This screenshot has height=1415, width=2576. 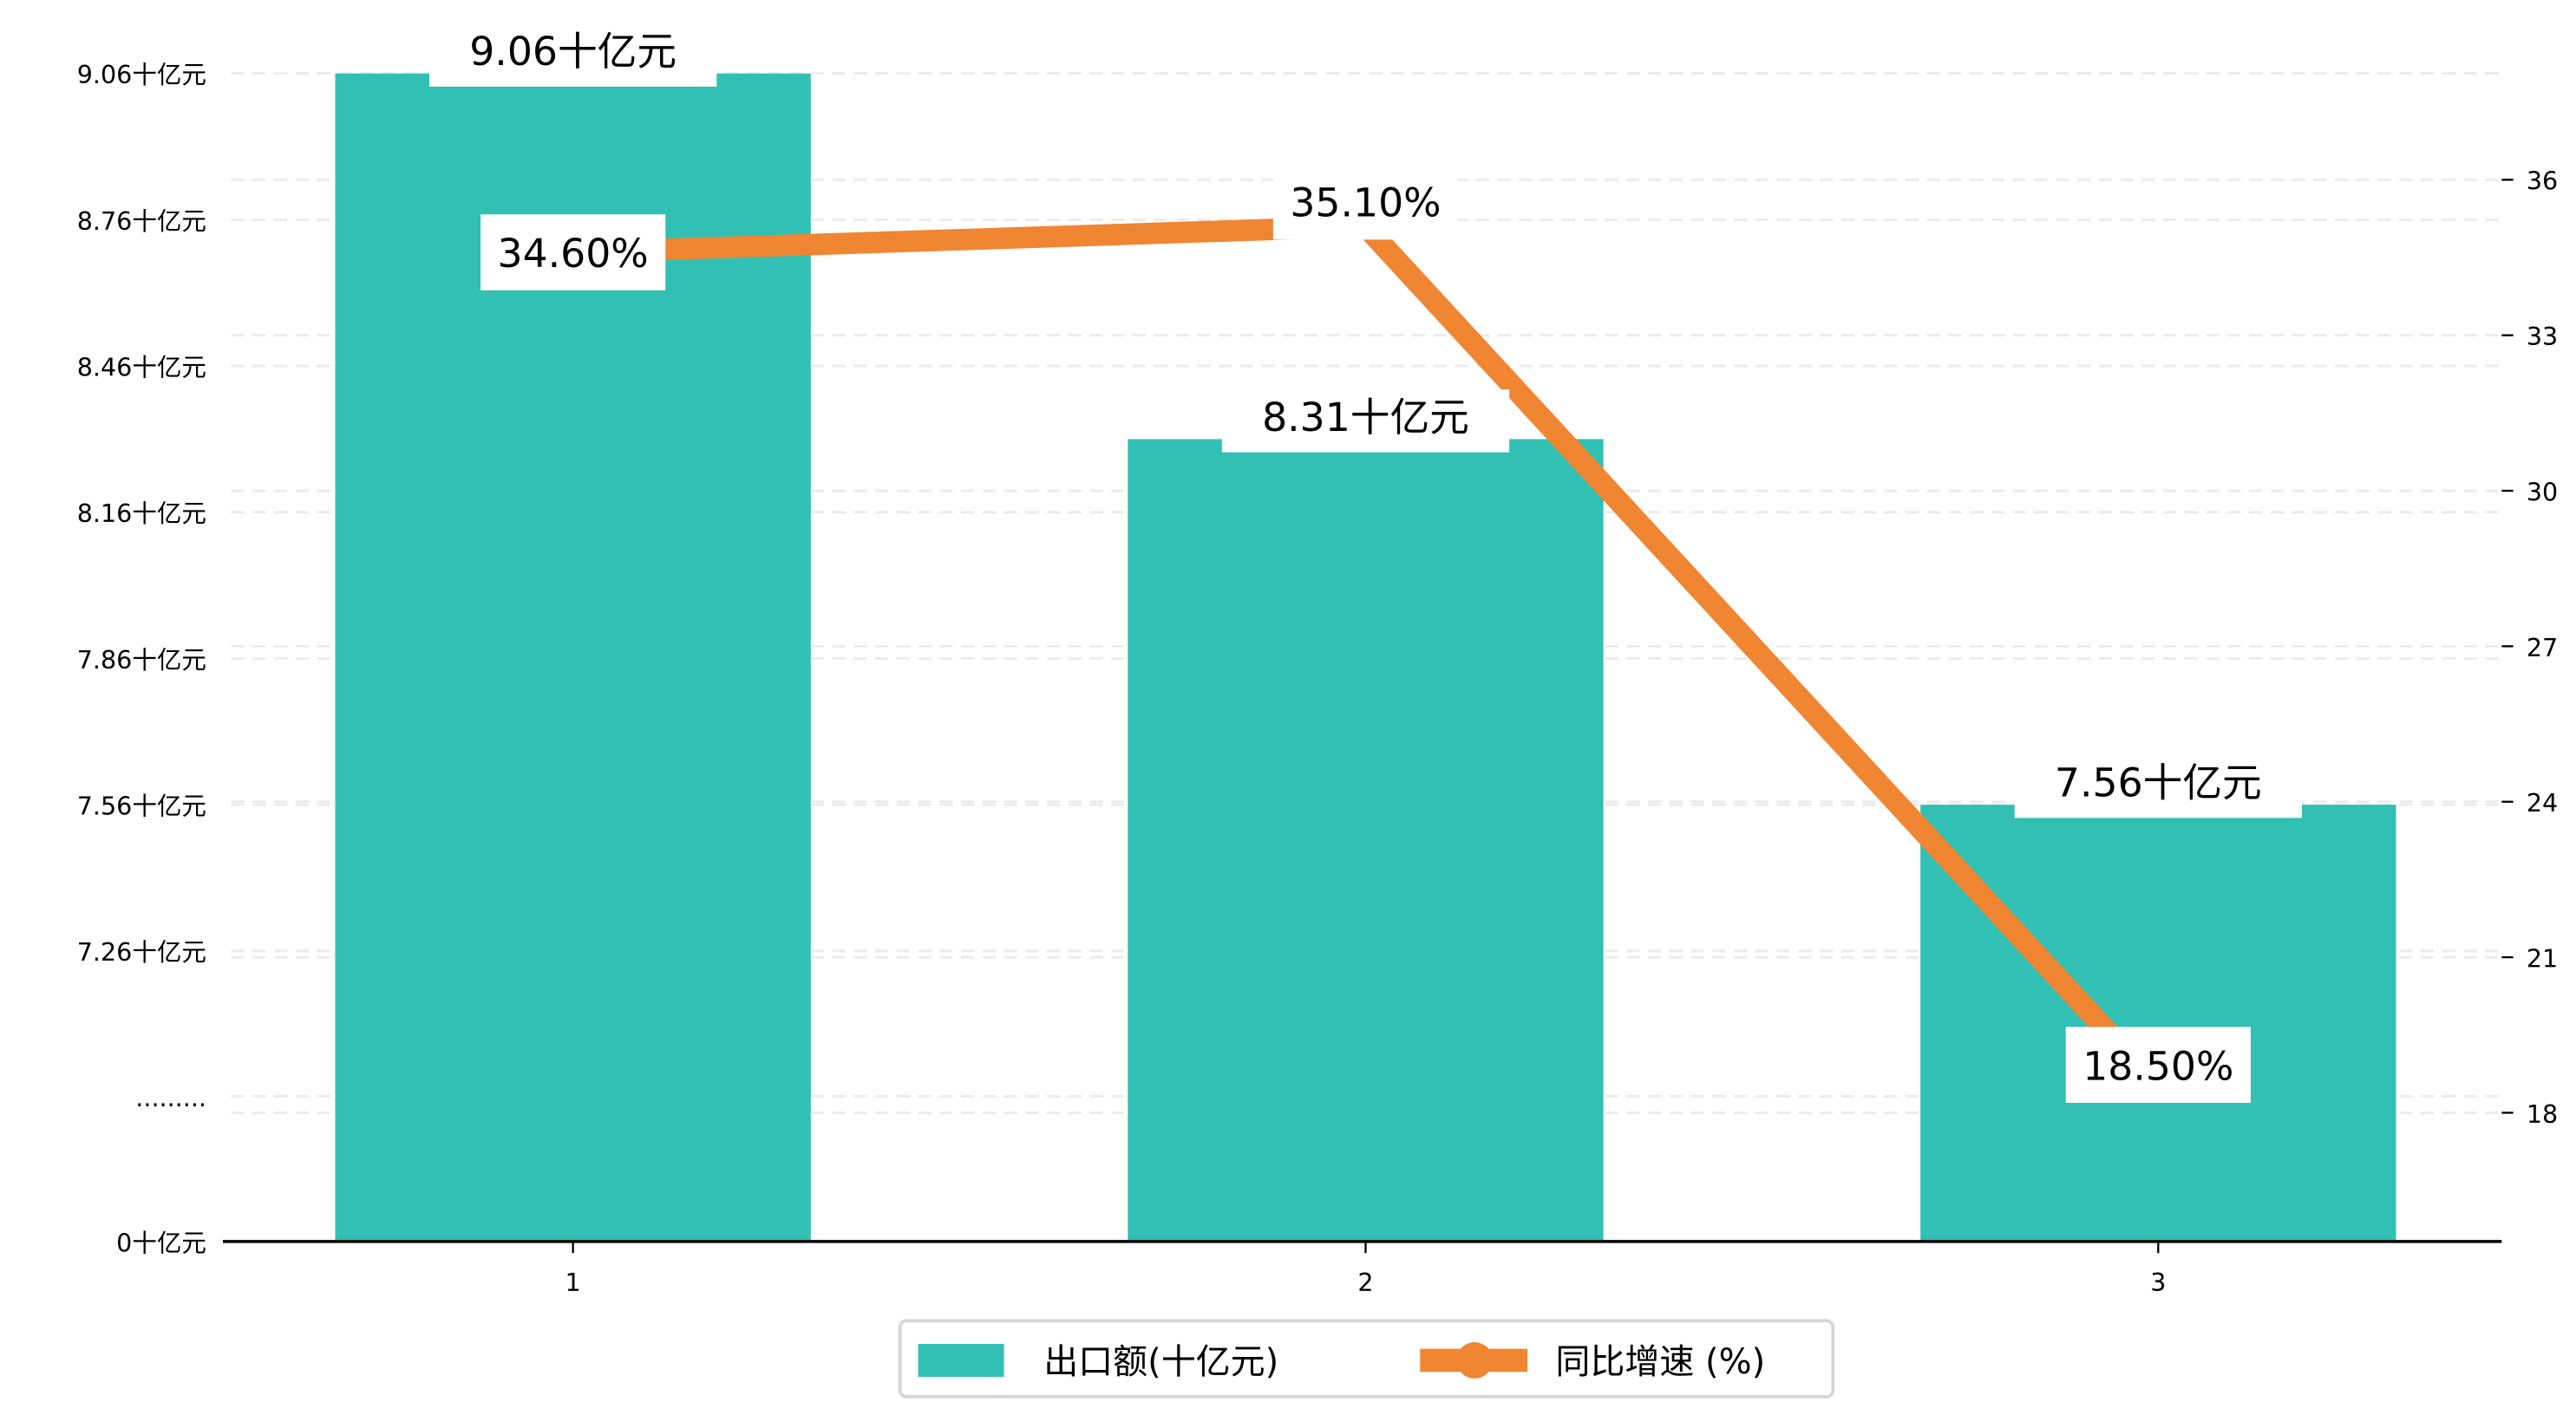 What do you see at coordinates (141, 806) in the screenshot?
I see `left-tick-label: 7.56十亿元` at bounding box center [141, 806].